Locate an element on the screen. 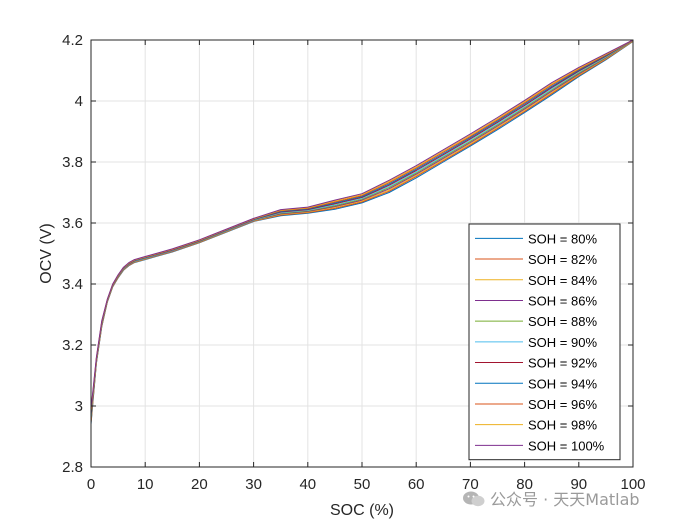 This screenshot has height=525, width=700. x-tick-label: 10 is located at coordinates (145, 484).